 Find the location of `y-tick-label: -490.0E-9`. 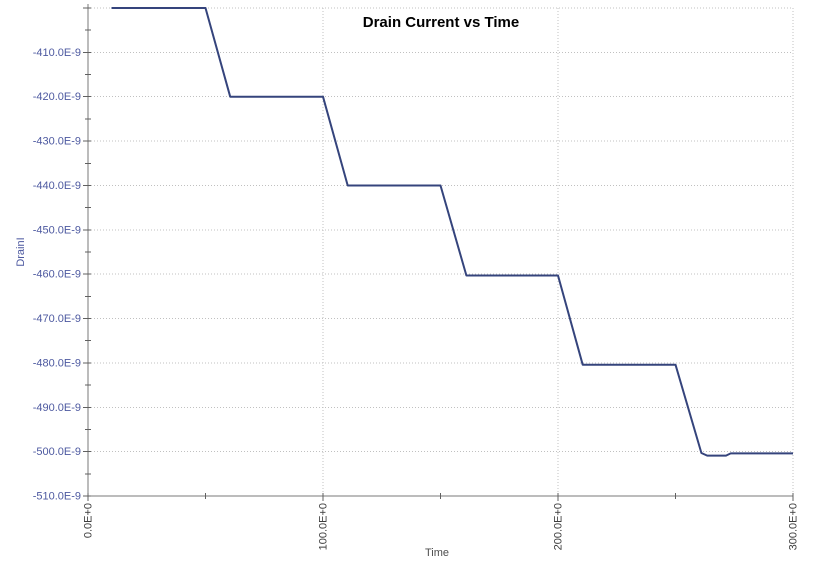

y-tick-label: -490.0E-9 is located at coordinates (57, 408).